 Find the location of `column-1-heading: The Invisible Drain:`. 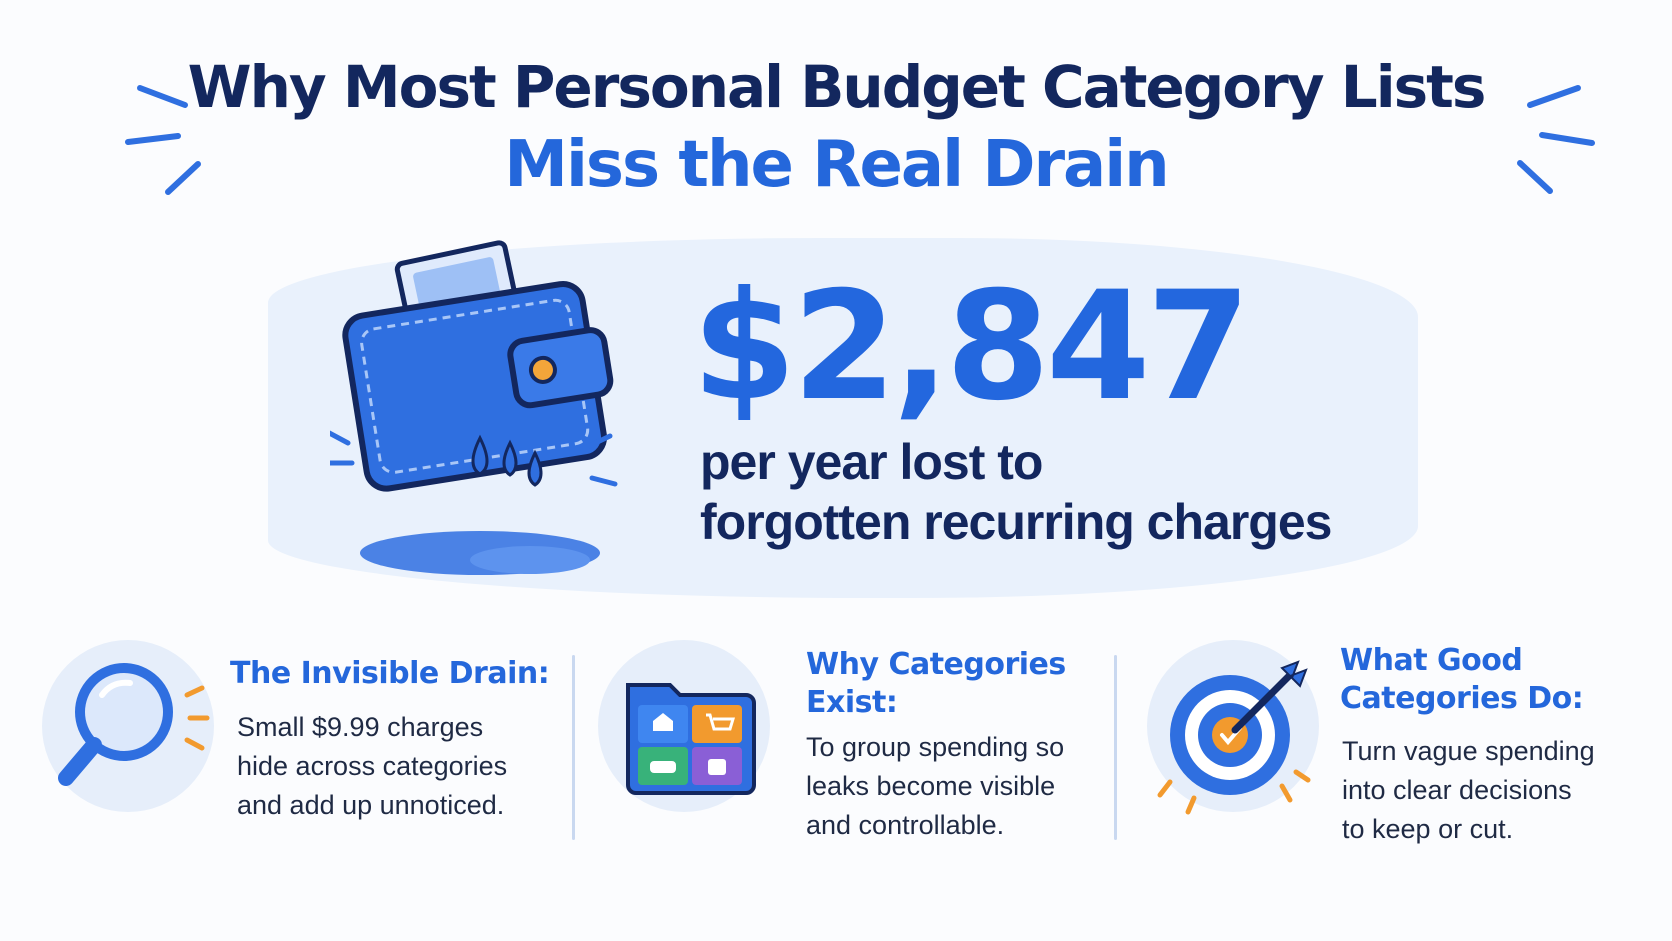

column-1-heading: The Invisible Drain: is located at coordinates (390, 674).